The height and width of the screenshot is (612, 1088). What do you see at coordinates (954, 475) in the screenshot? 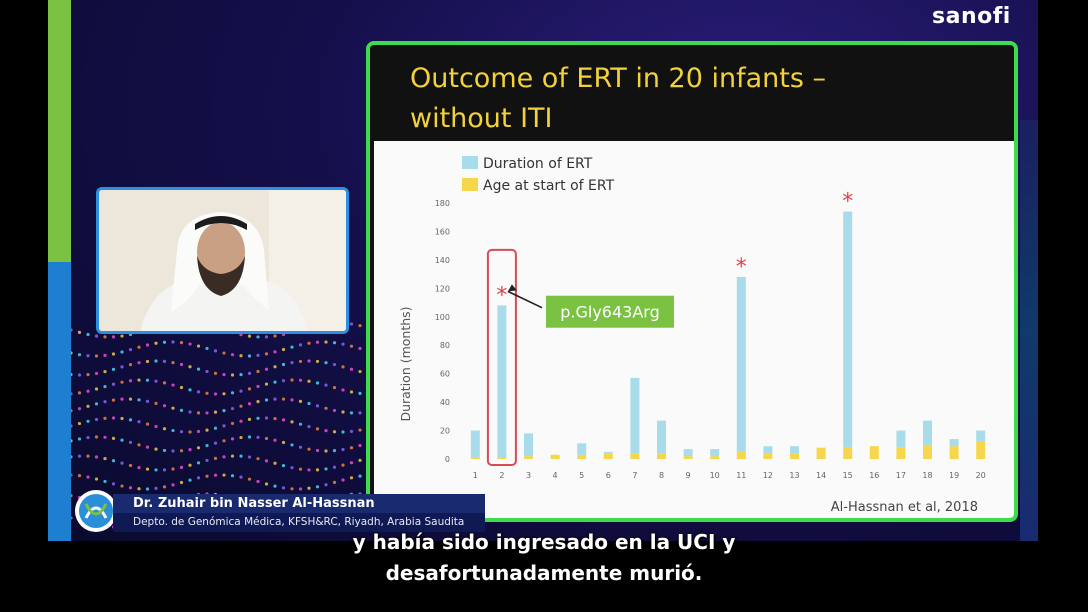
I see `x-tick-label: 19` at bounding box center [954, 475].